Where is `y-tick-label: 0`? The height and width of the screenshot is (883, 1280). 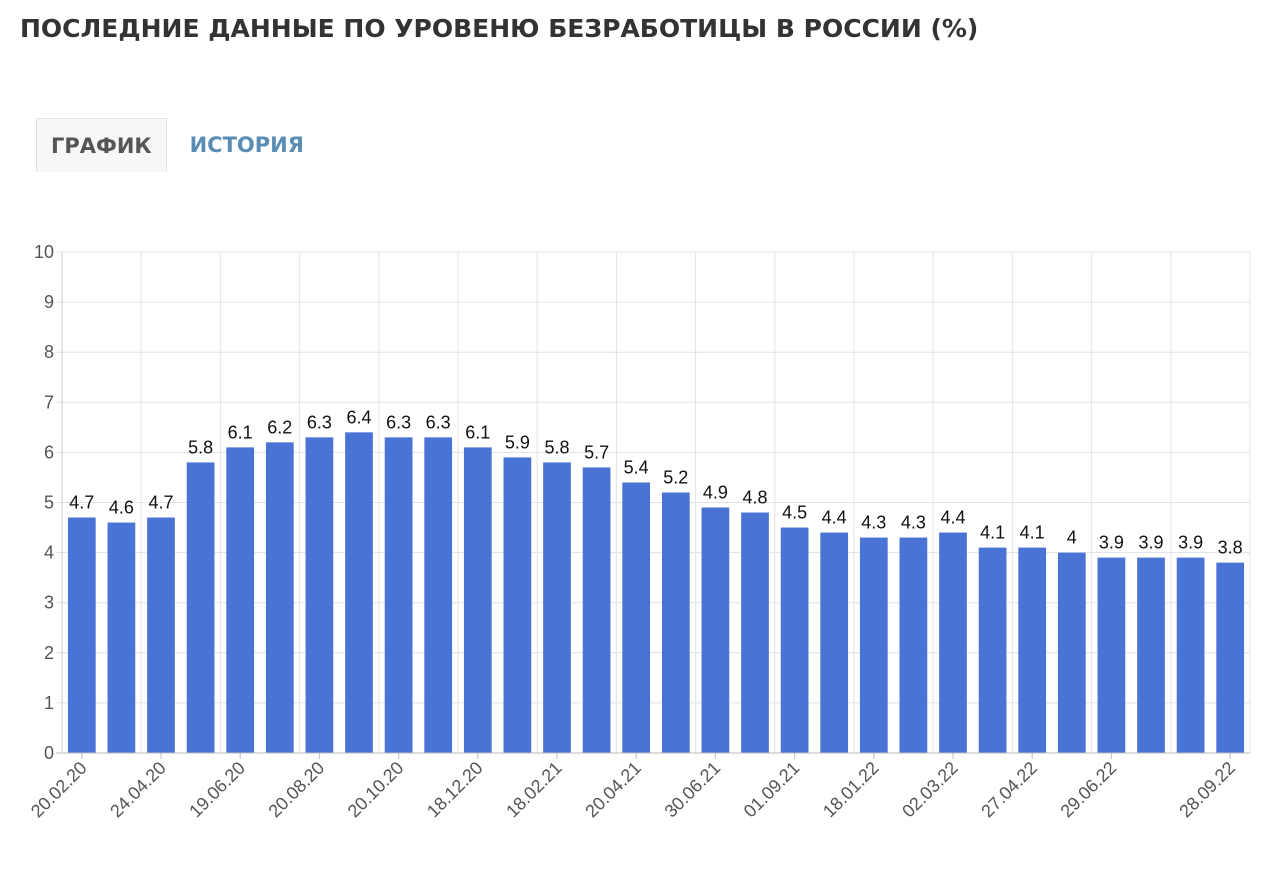 y-tick-label: 0 is located at coordinates (49, 753).